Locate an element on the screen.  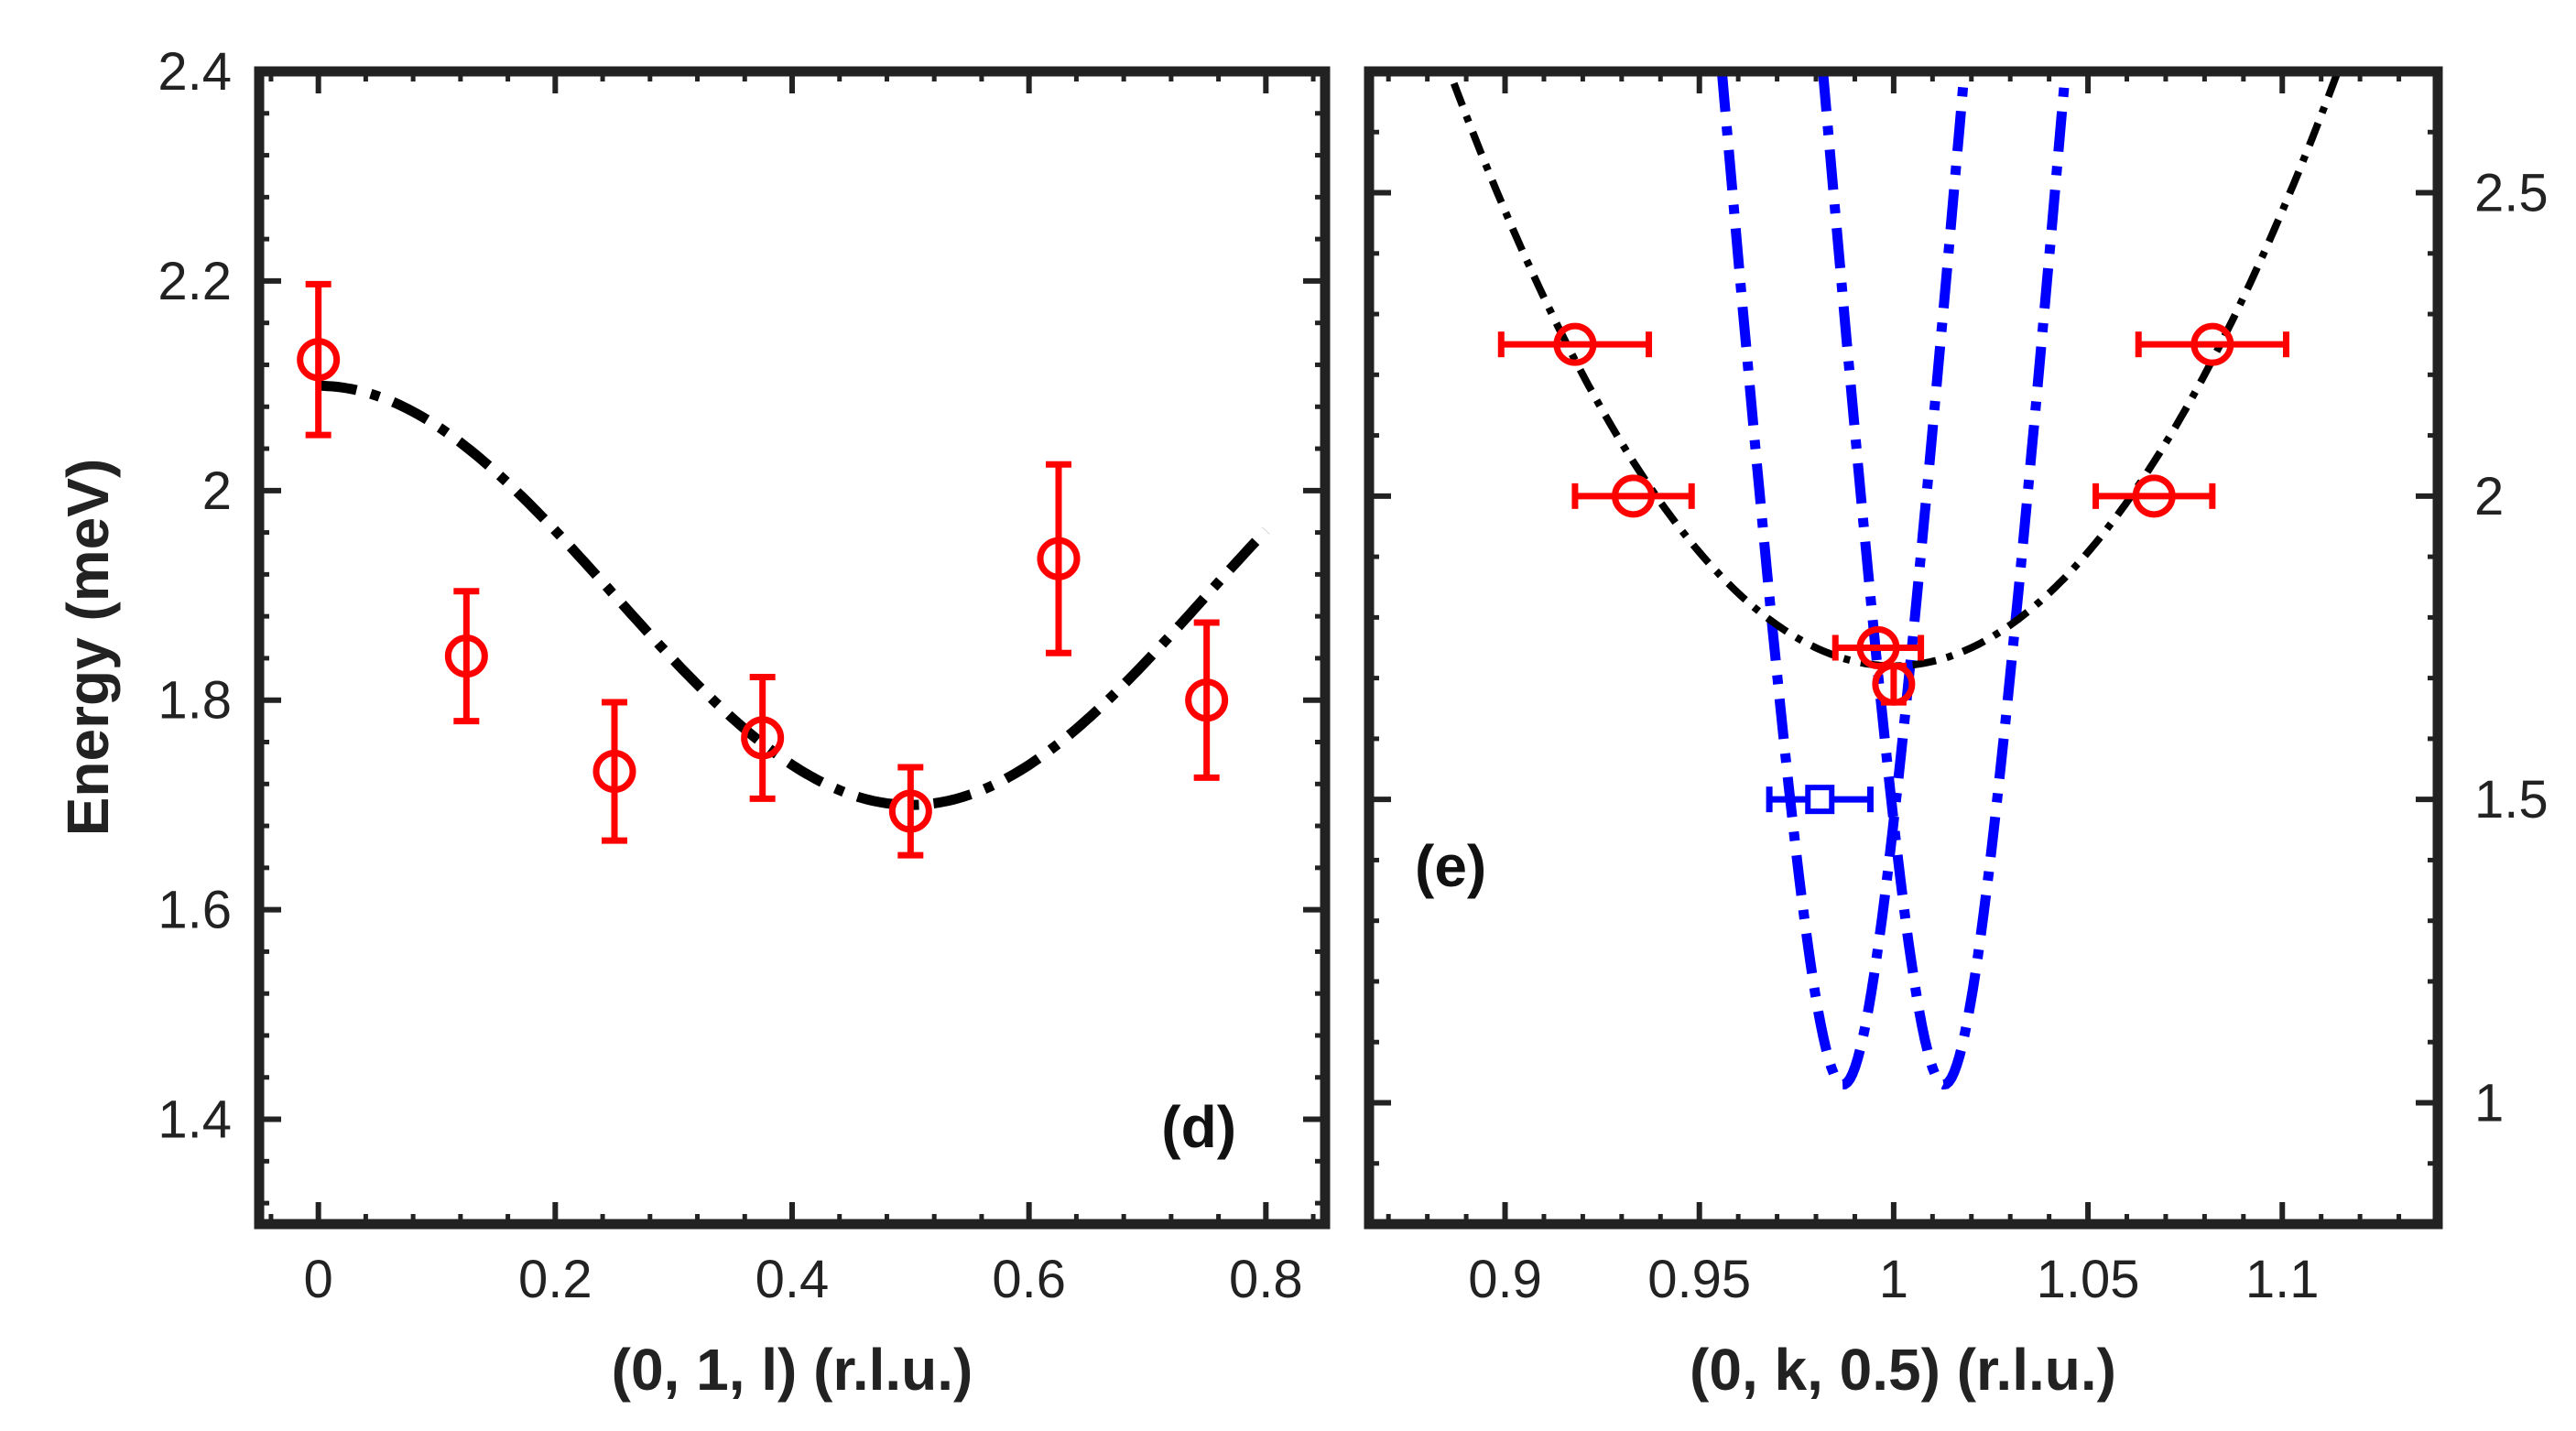
panel-d-fit-curve is located at coordinates (794, 595).